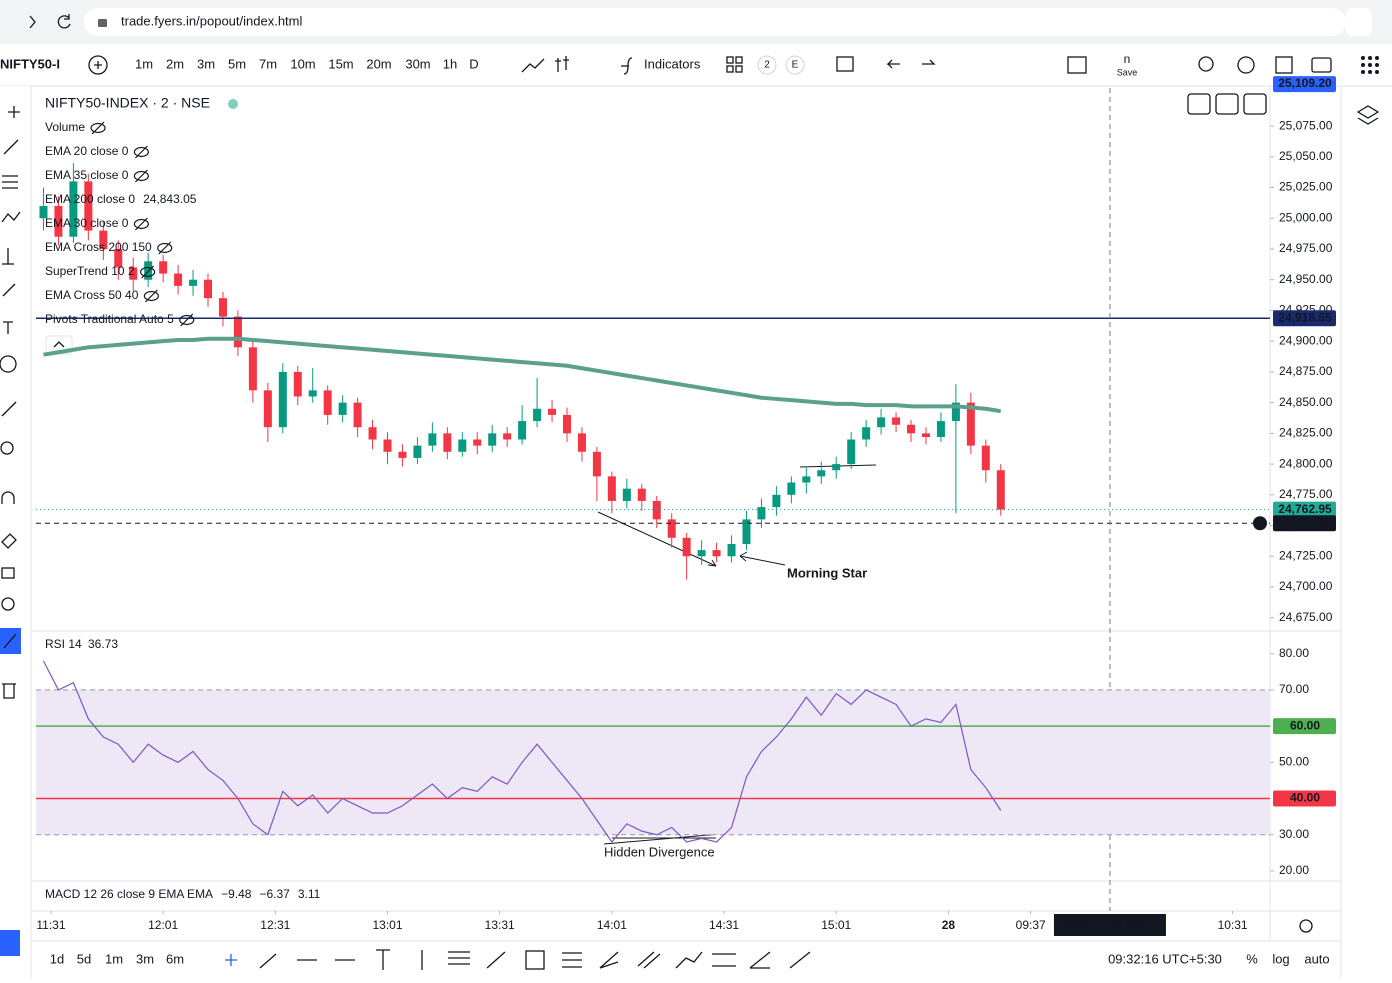 The width and height of the screenshot is (1392, 983). I want to click on layout-name: n, so click(1127, 59).